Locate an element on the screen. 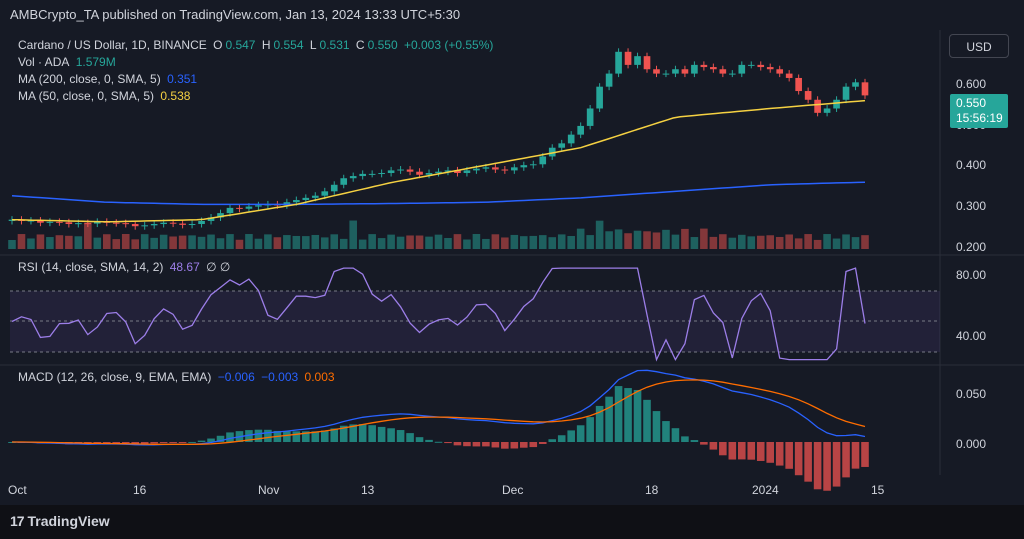  time-tick-13: 13 is located at coordinates (368, 490).